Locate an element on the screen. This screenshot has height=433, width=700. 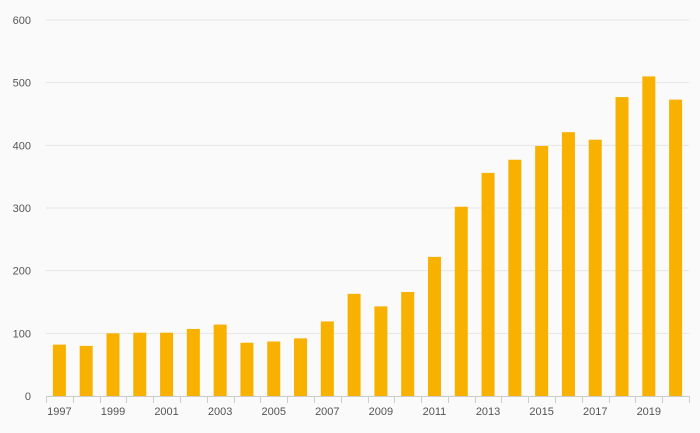
x-tick-label: 2017 is located at coordinates (595, 412).